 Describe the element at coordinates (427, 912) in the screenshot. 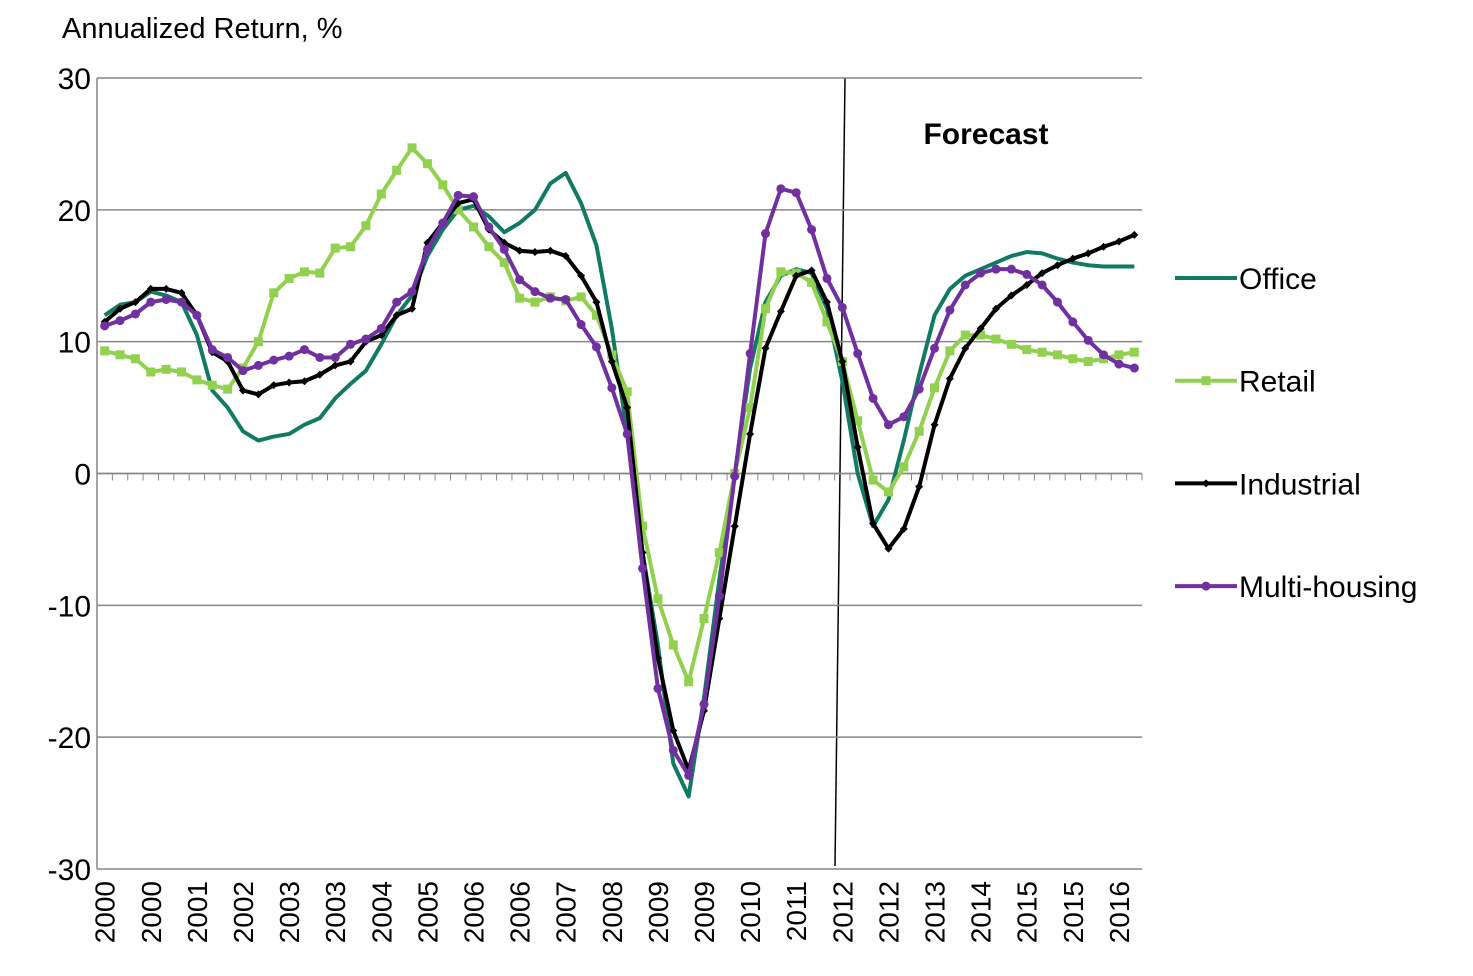

I see `x-tick-label: 2005` at that location.